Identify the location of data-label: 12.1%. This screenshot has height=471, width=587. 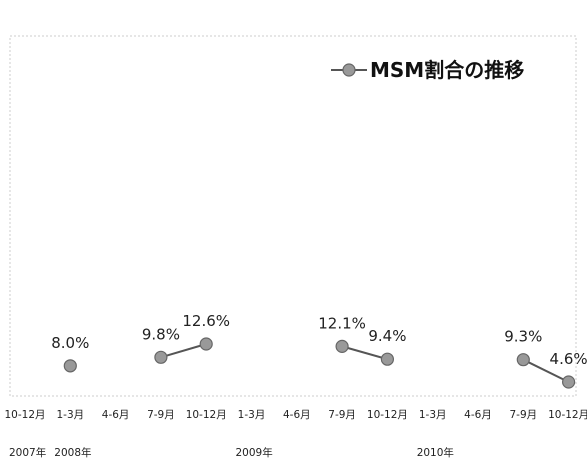
(342, 323).